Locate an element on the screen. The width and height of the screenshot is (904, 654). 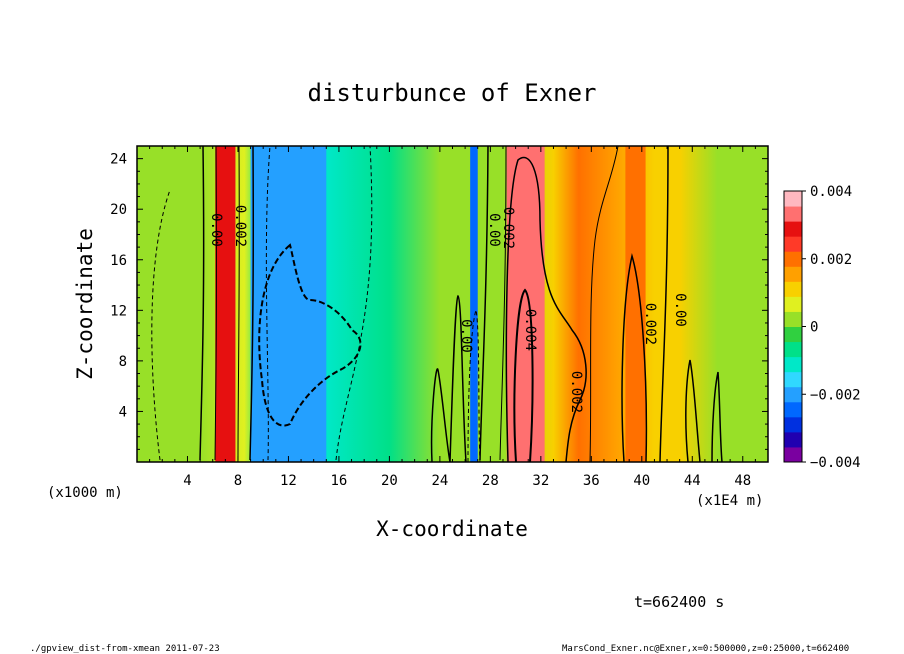
x-tick-label: 12 is located at coordinates (288, 481).